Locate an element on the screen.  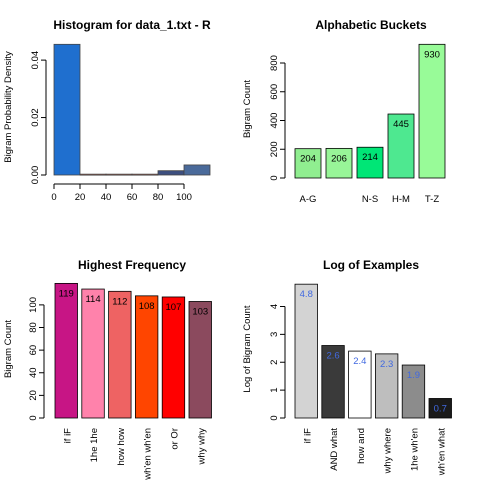
bar-value-label: 214 is located at coordinates (370, 157).